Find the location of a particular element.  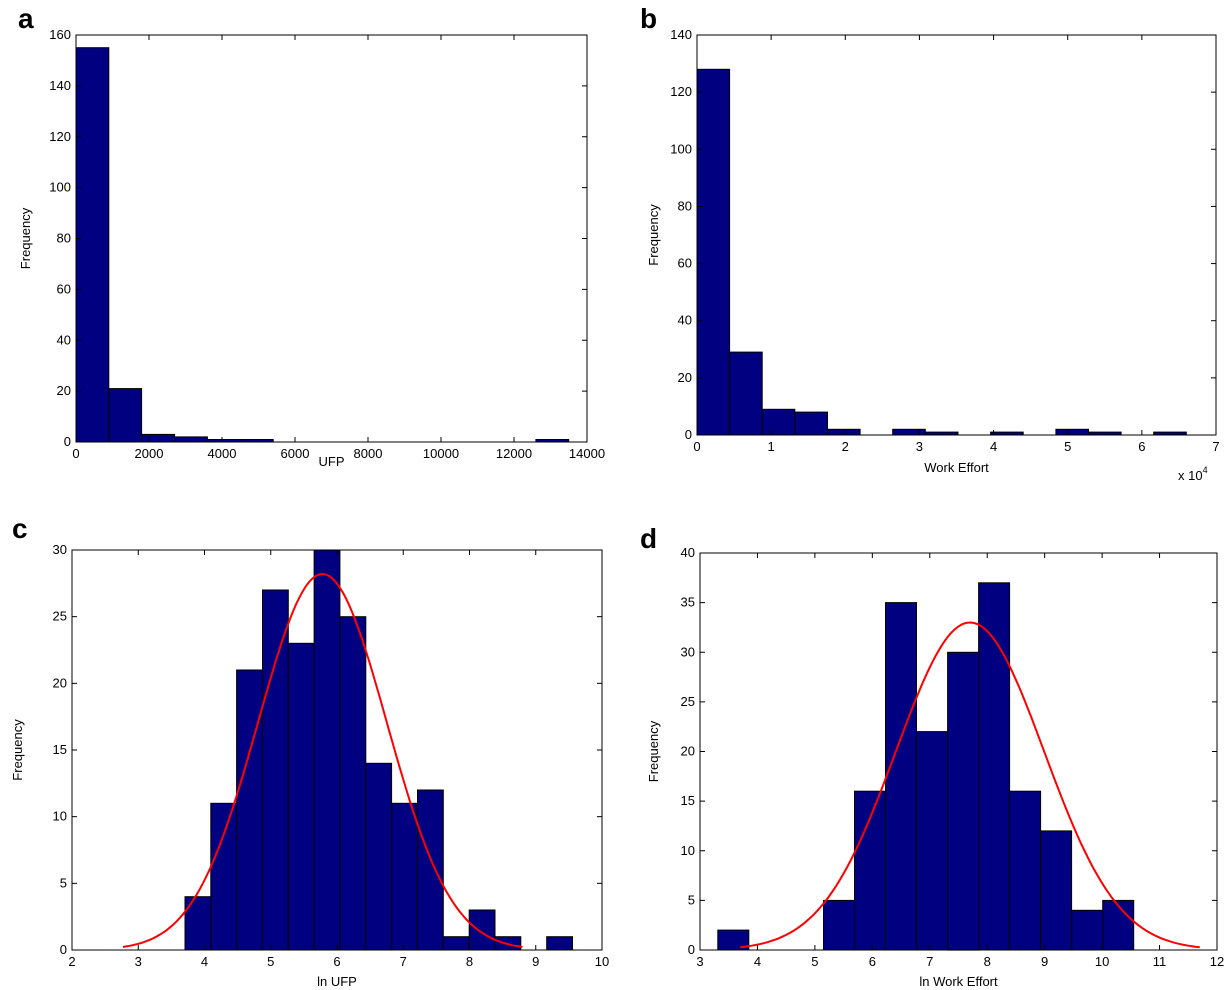

panel-d-bars is located at coordinates (926, 766).